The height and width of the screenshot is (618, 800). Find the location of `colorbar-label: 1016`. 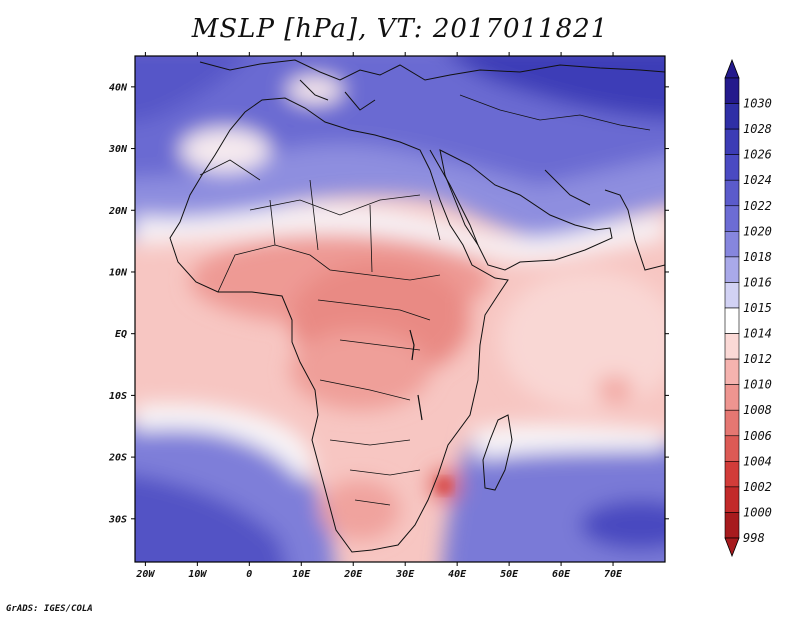

colorbar-label: 1016 is located at coordinates (757, 282).